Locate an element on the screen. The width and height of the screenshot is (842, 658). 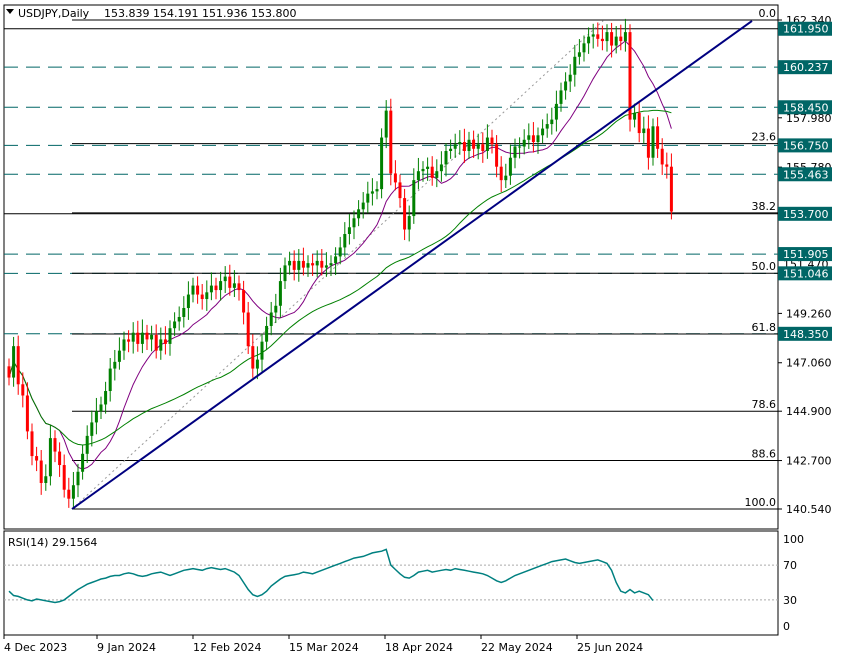
fibonacci-level-label: 88.6 is located at coordinates (764, 454).